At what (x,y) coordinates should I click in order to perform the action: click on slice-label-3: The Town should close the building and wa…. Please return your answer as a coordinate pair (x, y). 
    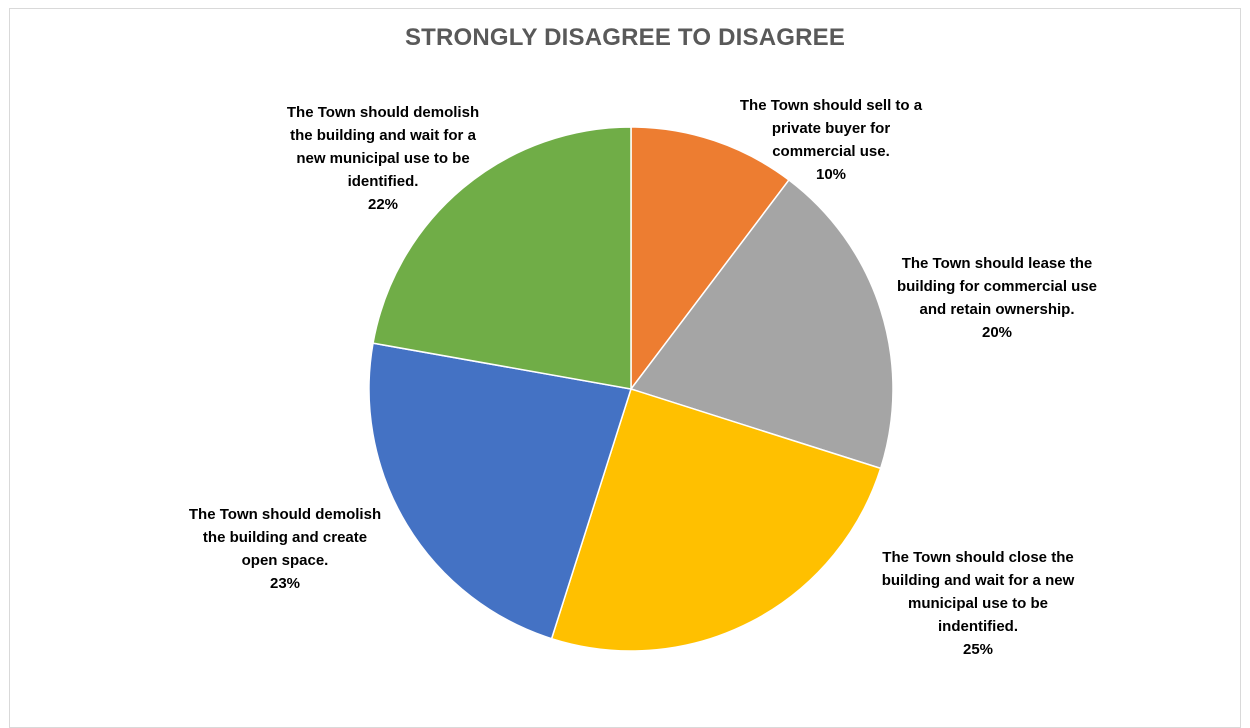
    Looking at the image, I should click on (978, 603).